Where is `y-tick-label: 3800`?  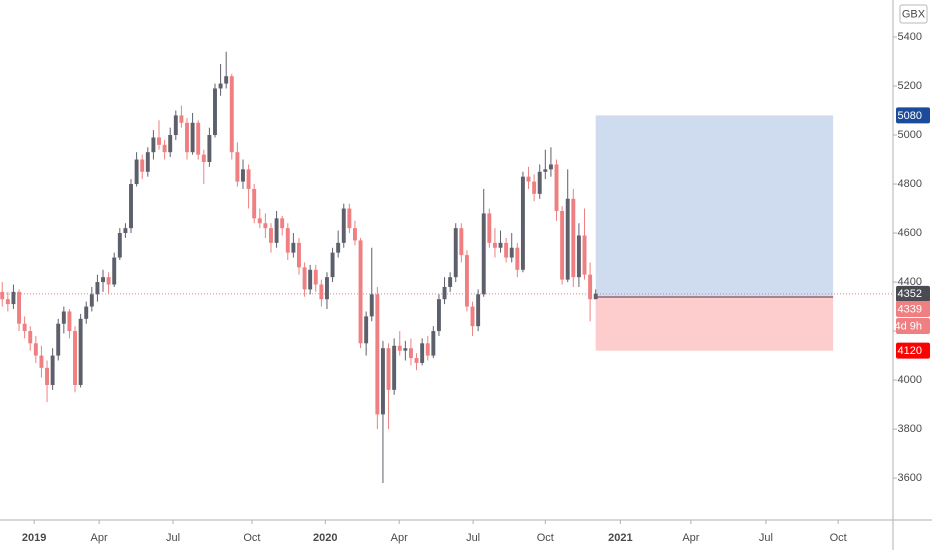
y-tick-label: 3800 is located at coordinates (910, 429).